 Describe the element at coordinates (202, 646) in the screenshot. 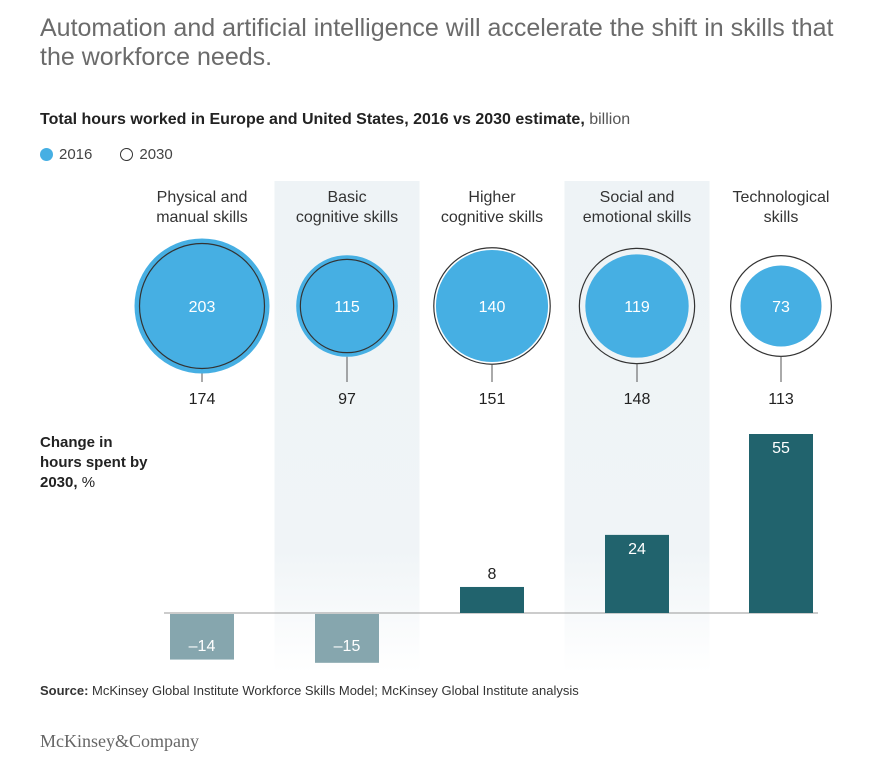

I see `bar-value-label: –14` at that location.